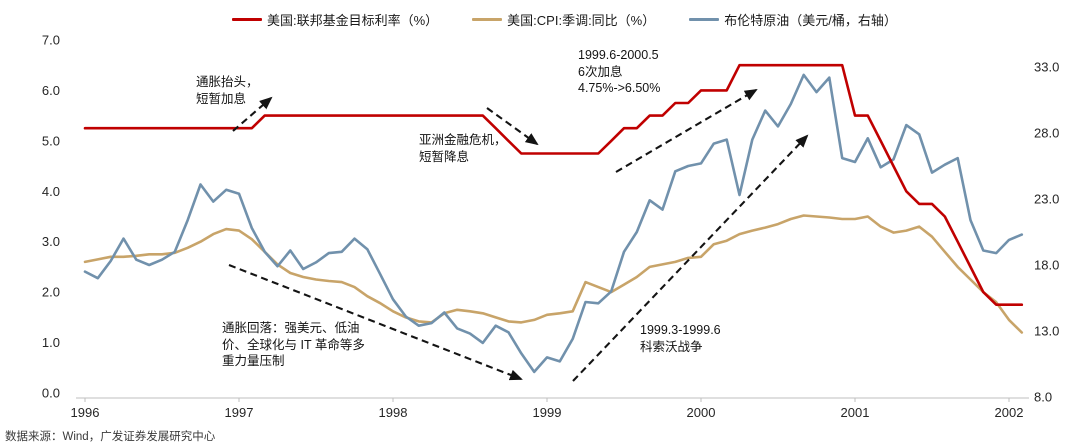 This screenshot has height=445, width=1080. Describe the element at coordinates (619, 71) in the screenshot. I see `annotation-six-rate-hikes: 1999.6-2000.5 6次加息 4.75%->6.50%` at that location.